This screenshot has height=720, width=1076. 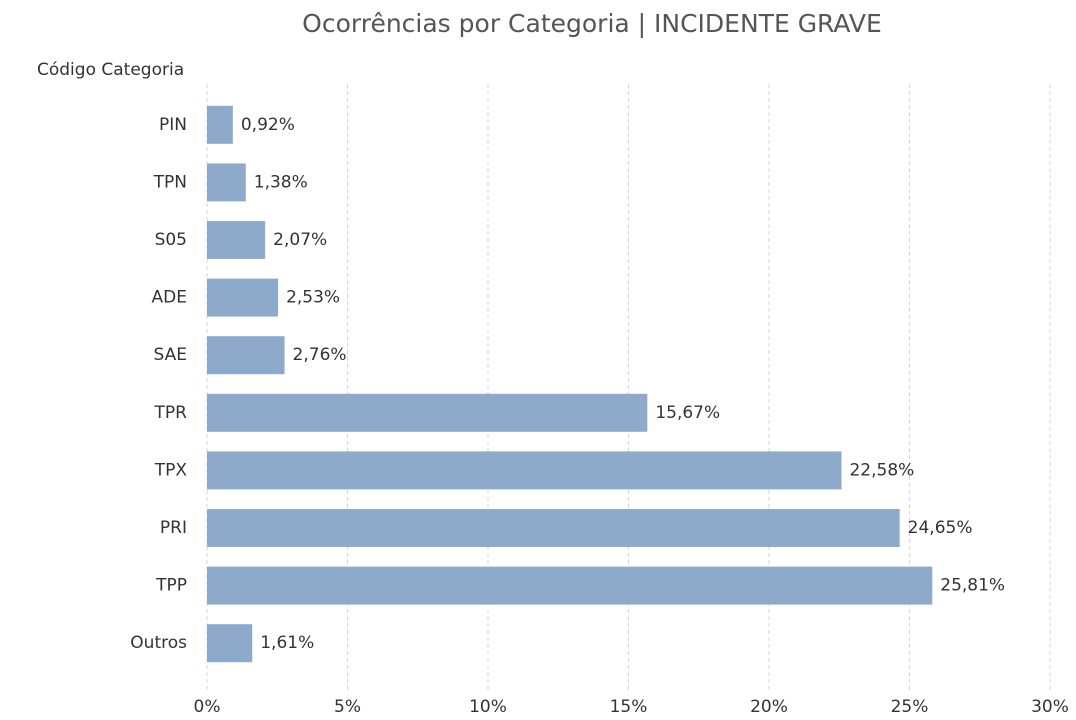 I want to click on x-tick-label: 5%, so click(x=347, y=707).